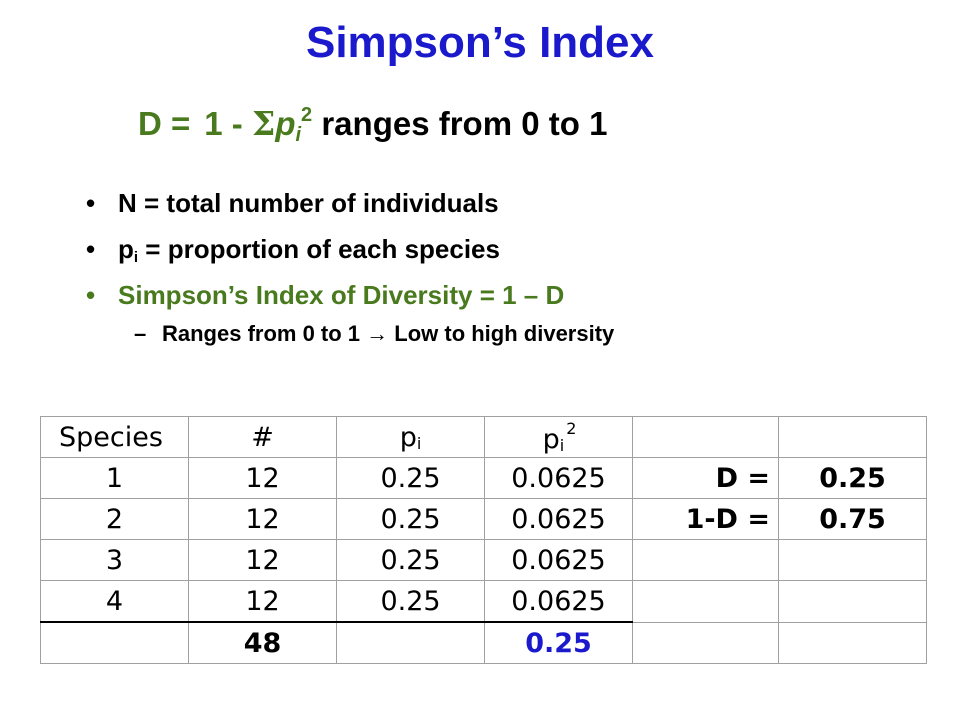  I want to click on header-p-subscript: i, so click(419, 443).